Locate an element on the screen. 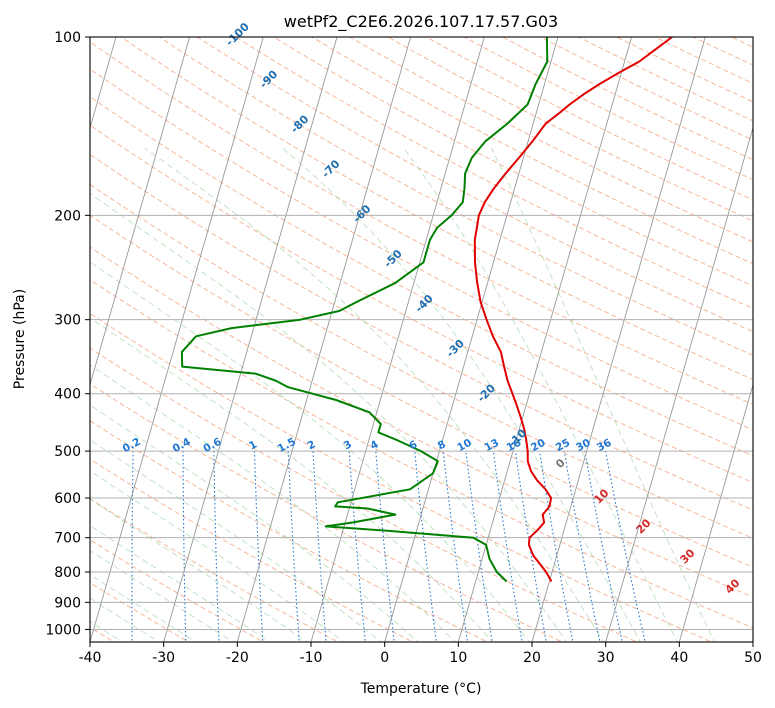 Image resolution: width=775 pixels, height=708 pixels. y-tick-label: 1000 is located at coordinates (63, 630).